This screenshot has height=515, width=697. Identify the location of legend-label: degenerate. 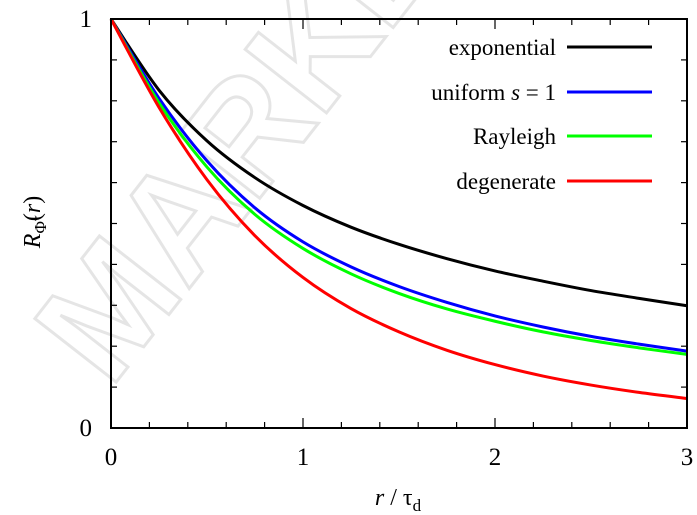
(506, 181).